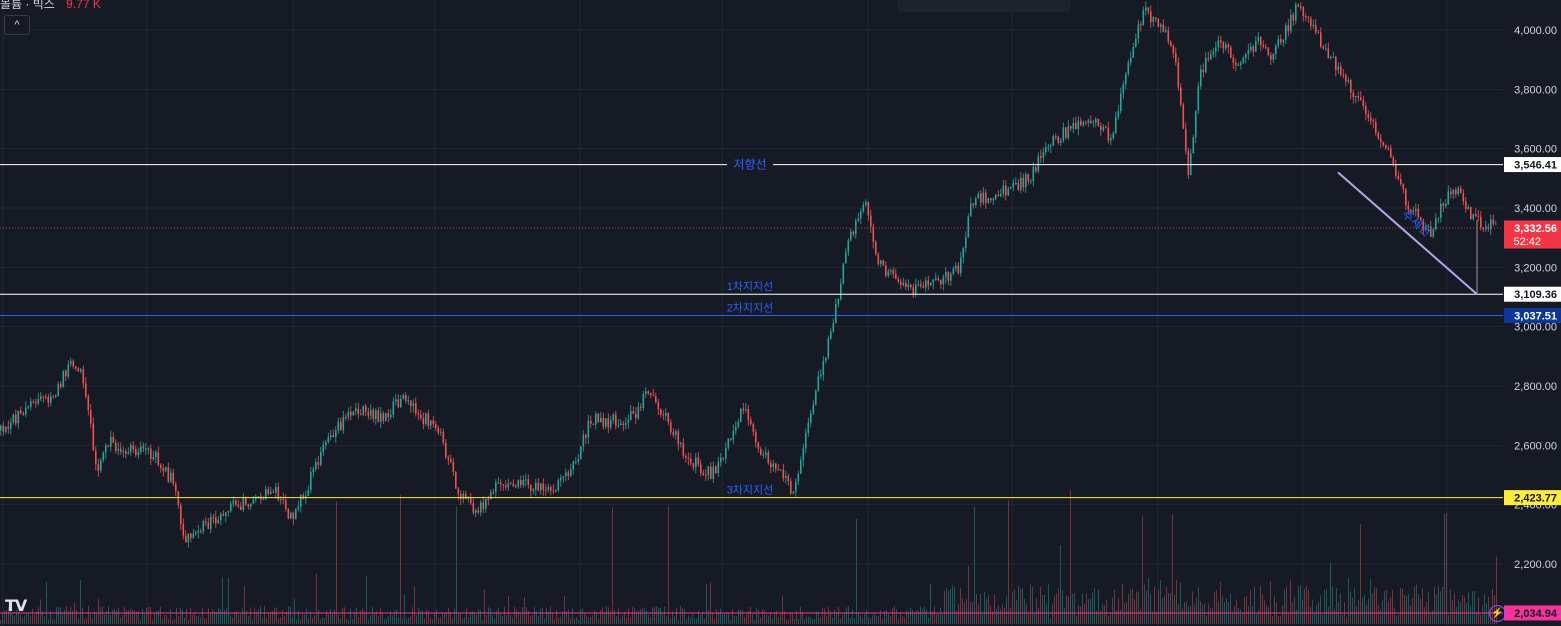 The height and width of the screenshot is (626, 1561). Describe the element at coordinates (1535, 328) in the screenshot. I see `price-axis-tick: 3,000.00` at that location.